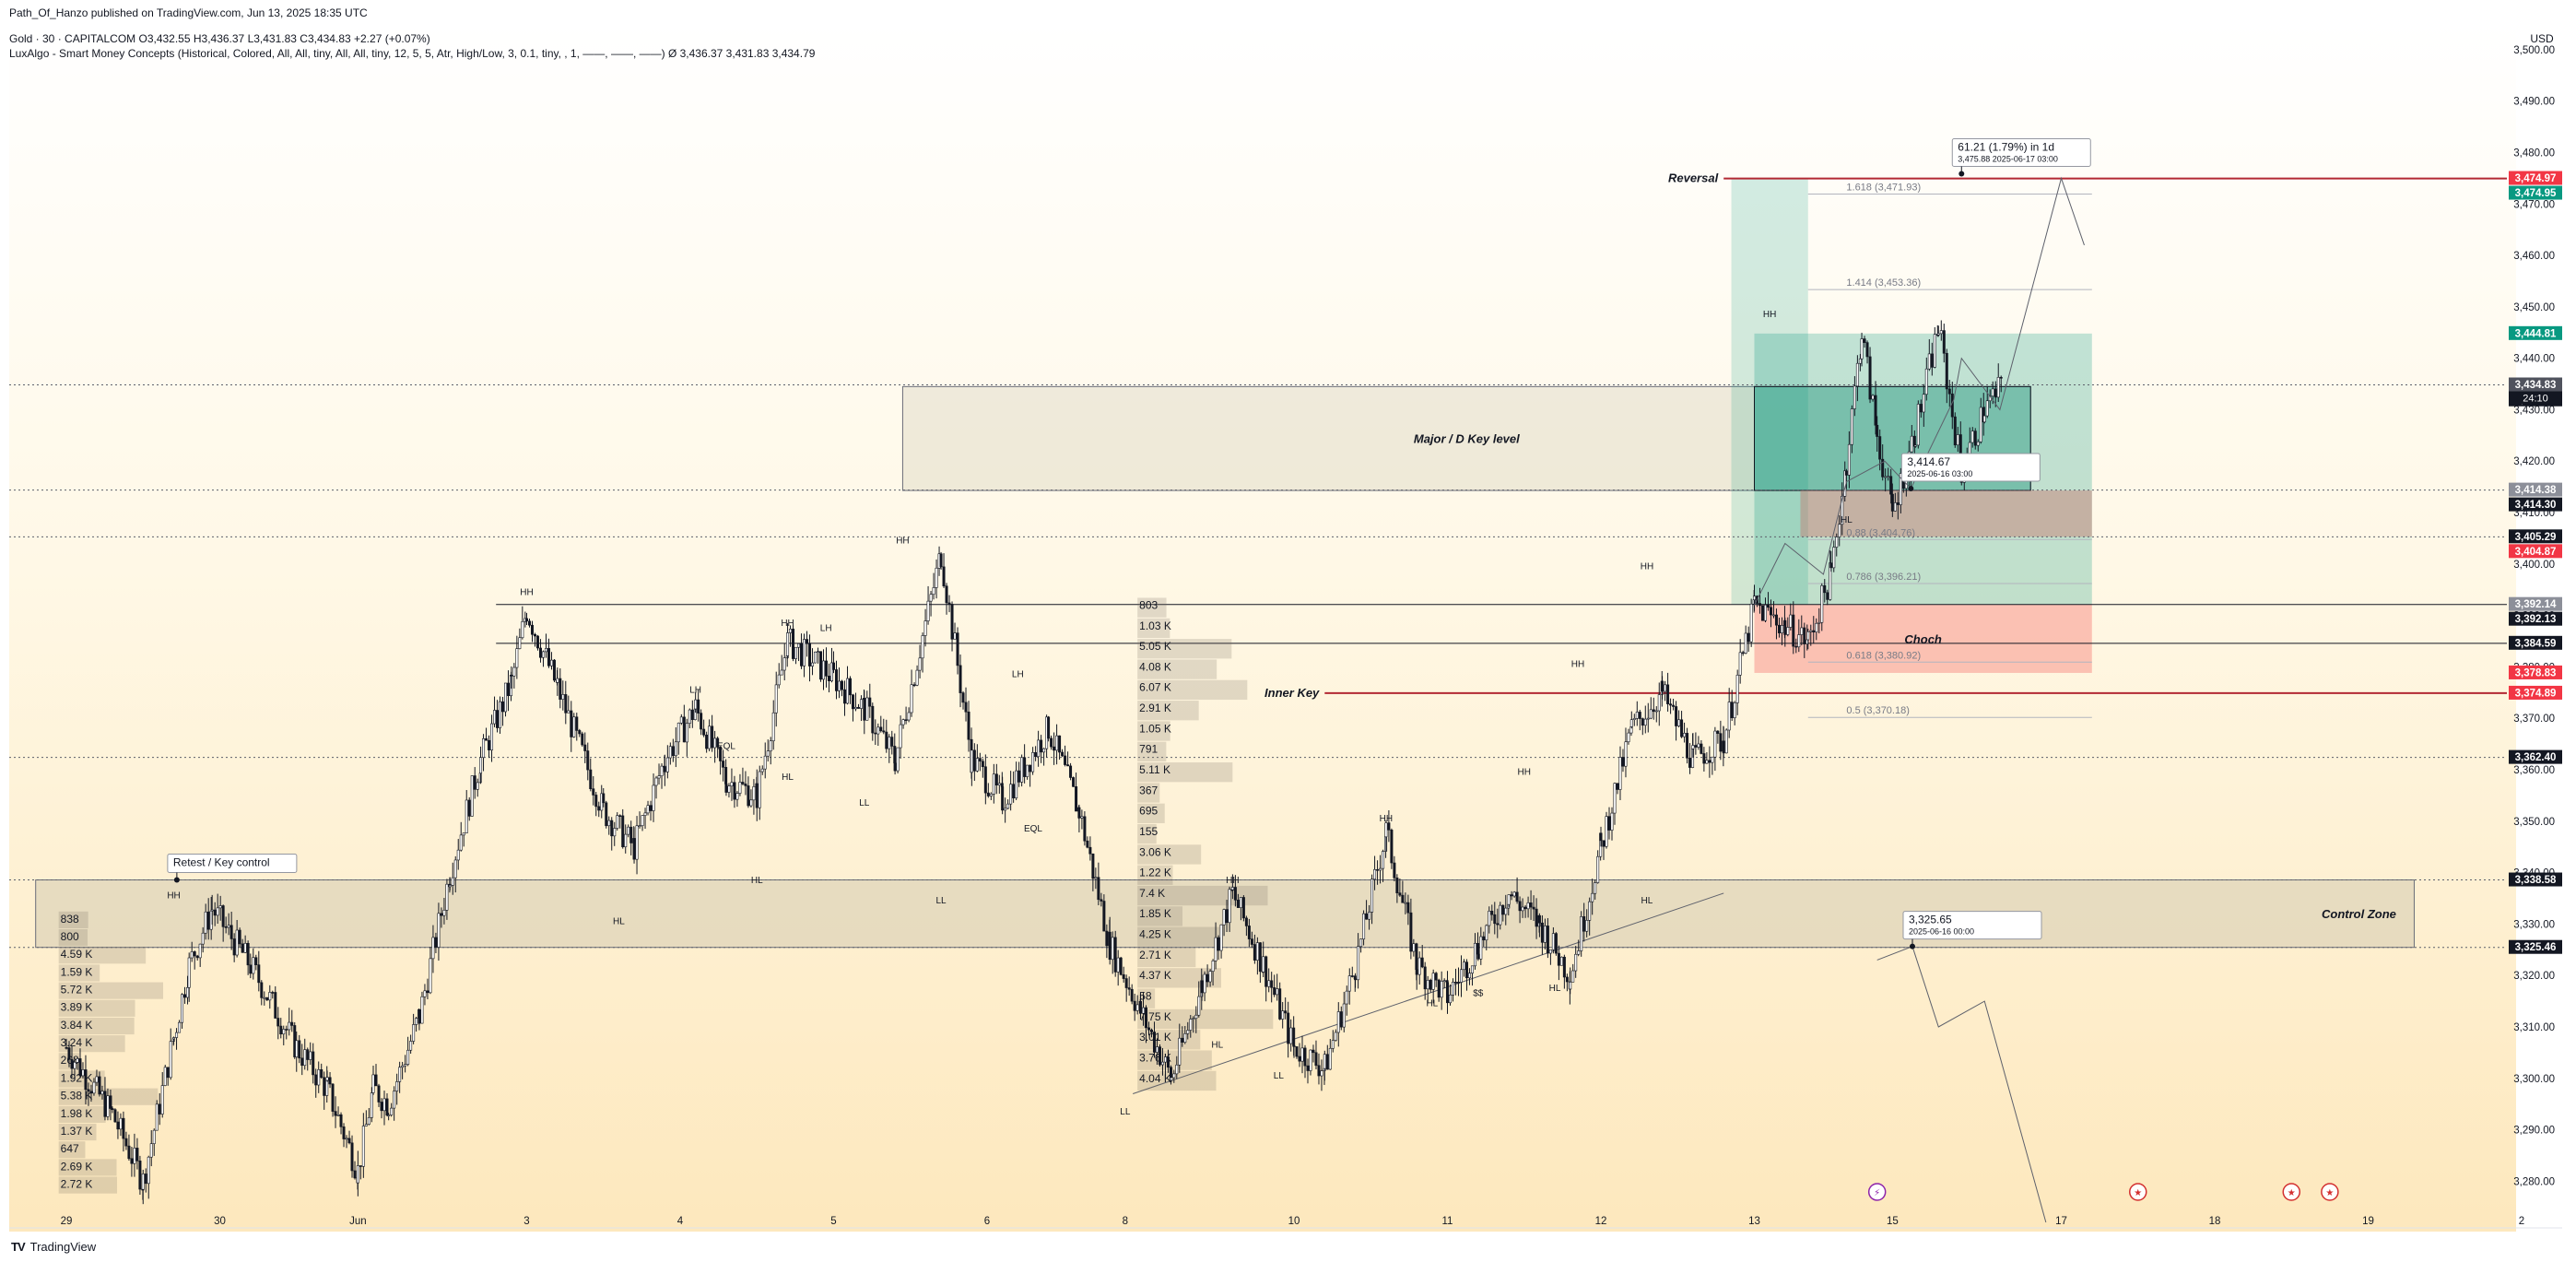  I want to click on volume-left-label: 1.37 K, so click(77, 1131).